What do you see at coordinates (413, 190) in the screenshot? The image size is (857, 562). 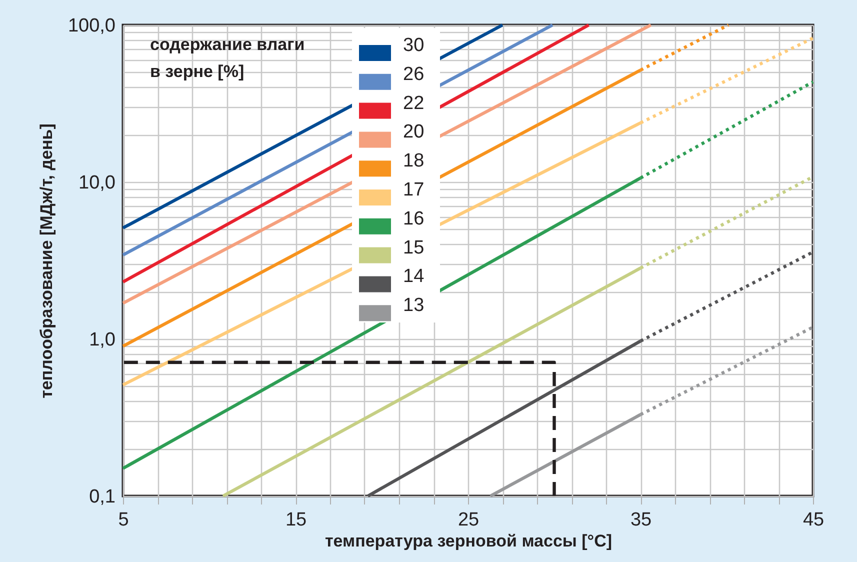 I see `legend-label: 17` at bounding box center [413, 190].